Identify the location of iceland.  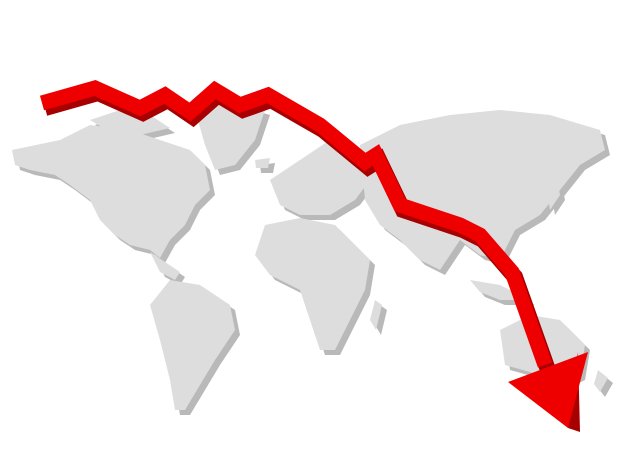
(262, 163).